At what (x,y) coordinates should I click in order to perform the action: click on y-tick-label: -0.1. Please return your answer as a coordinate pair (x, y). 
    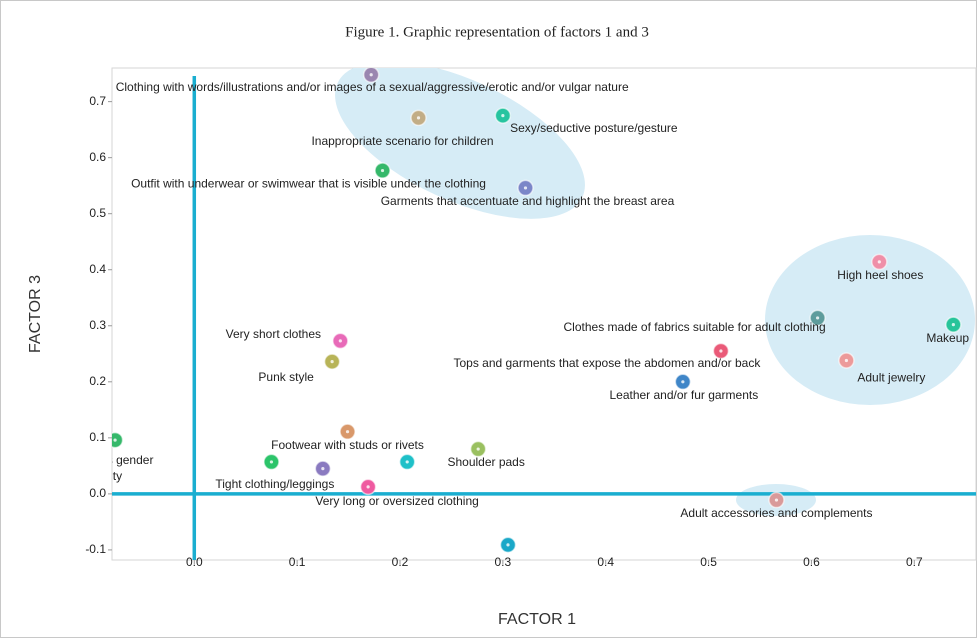
    Looking at the image, I should click on (95, 549).